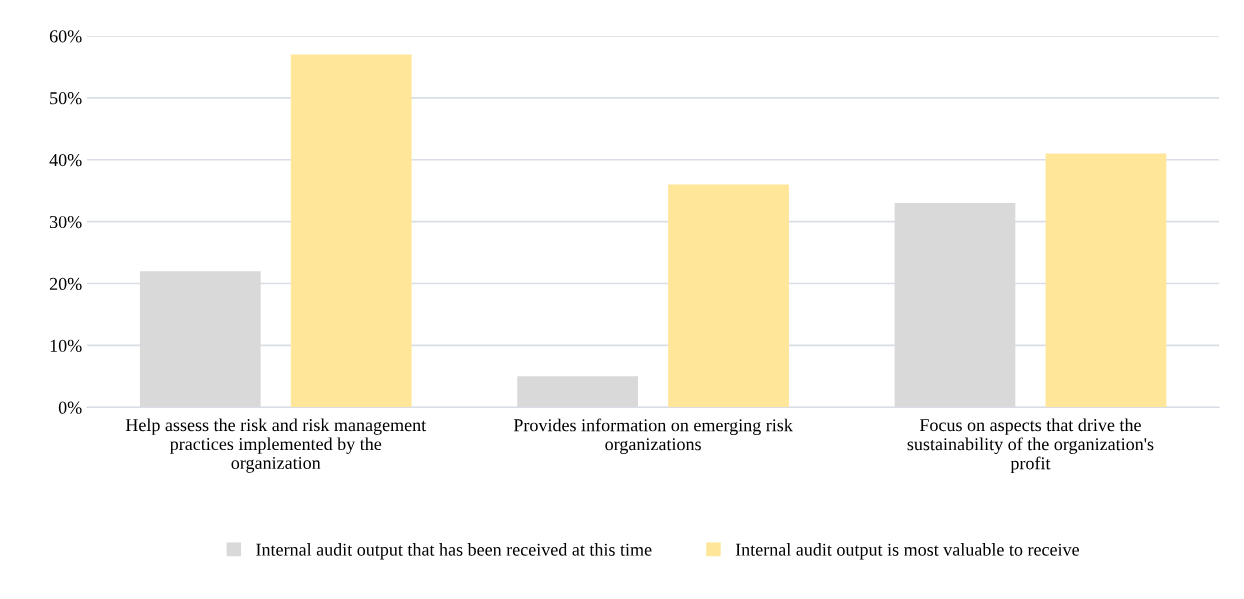  Describe the element at coordinates (65, 160) in the screenshot. I see `y-tick-label: 40%` at that location.